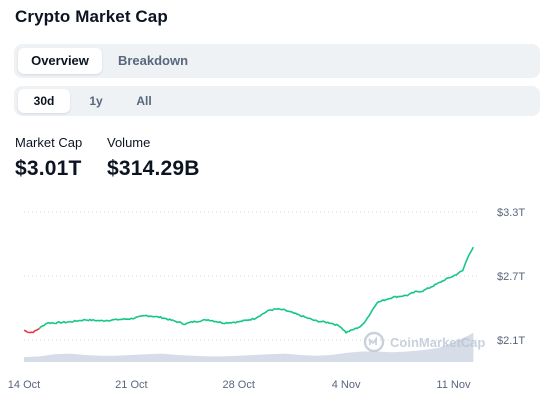 The height and width of the screenshot is (402, 545). I want to click on volume-label: Volume, so click(129, 142).